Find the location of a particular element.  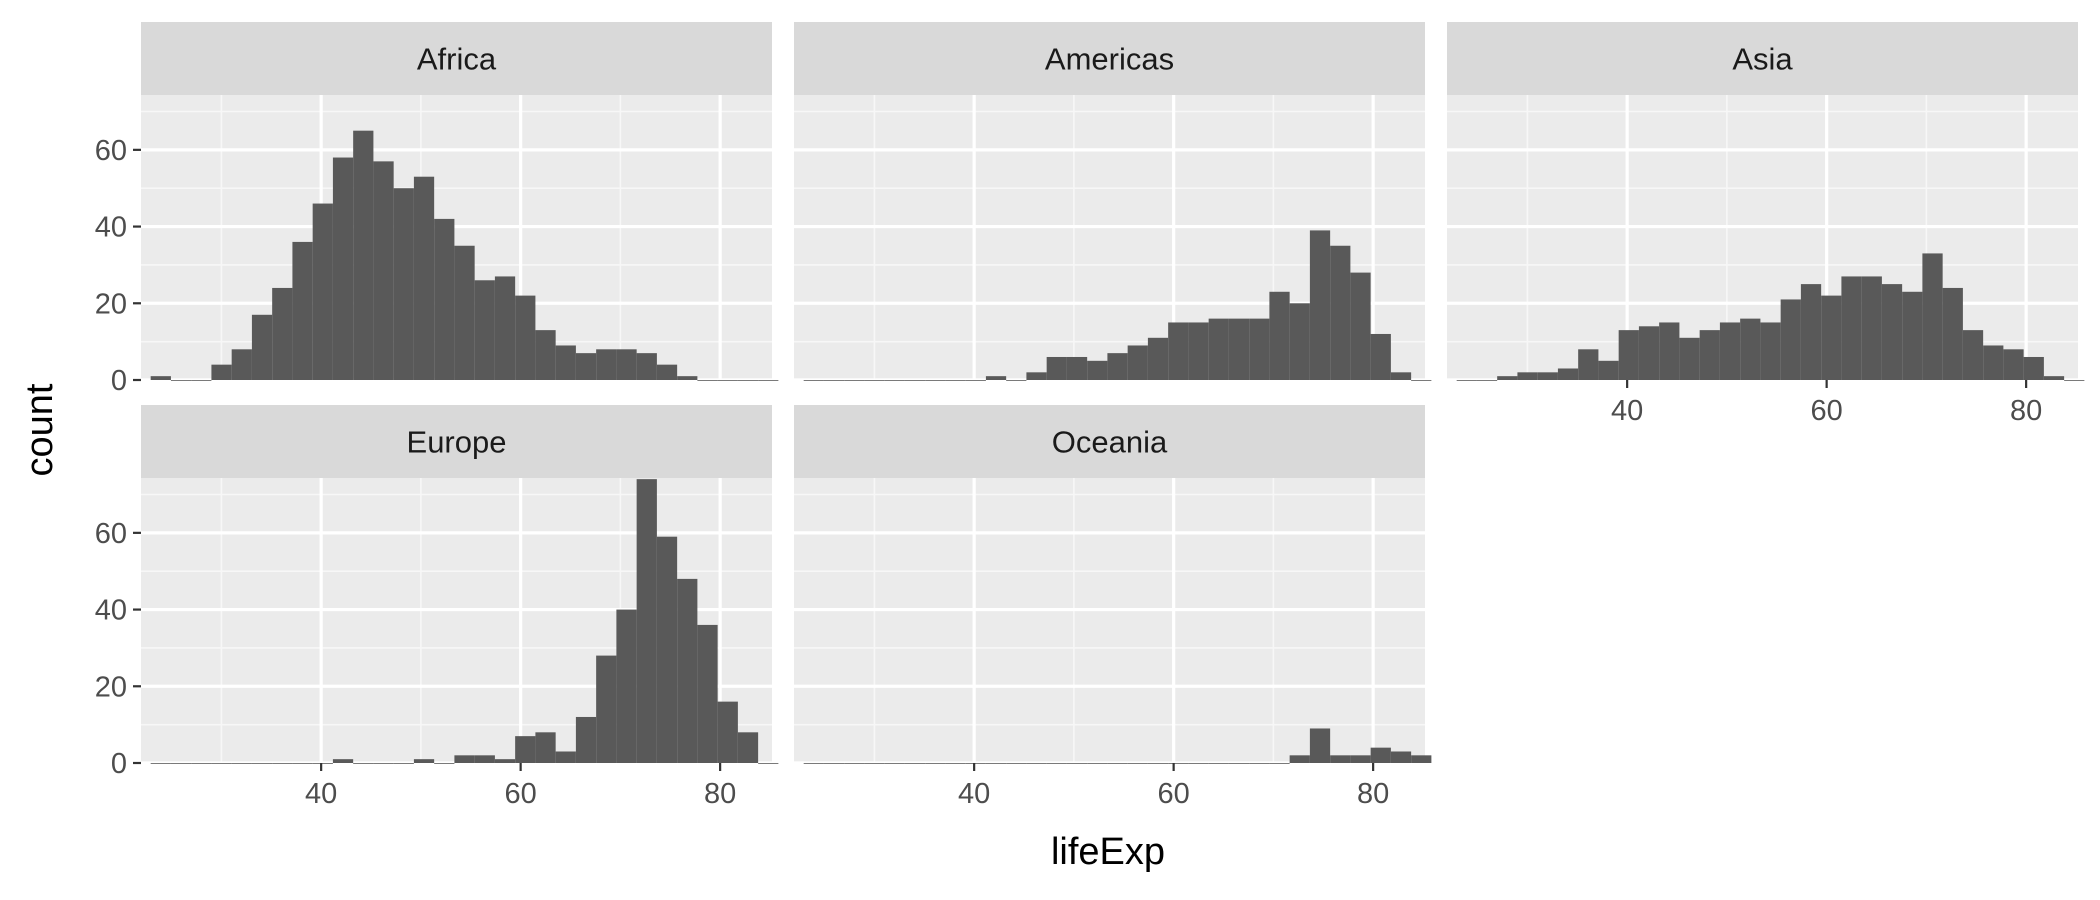

facet-label-europe: Europe is located at coordinates (457, 442).